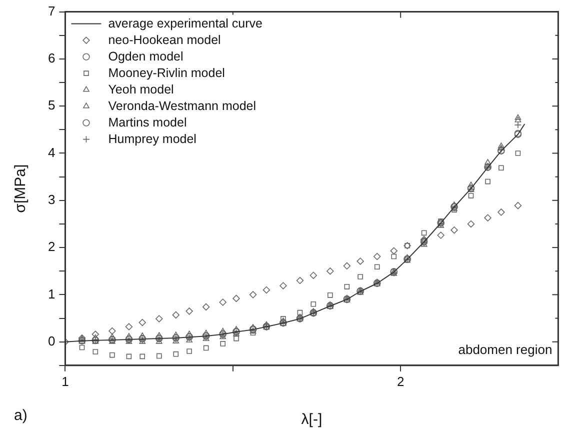  I want to click on y-tick-label: 3, so click(52, 199).